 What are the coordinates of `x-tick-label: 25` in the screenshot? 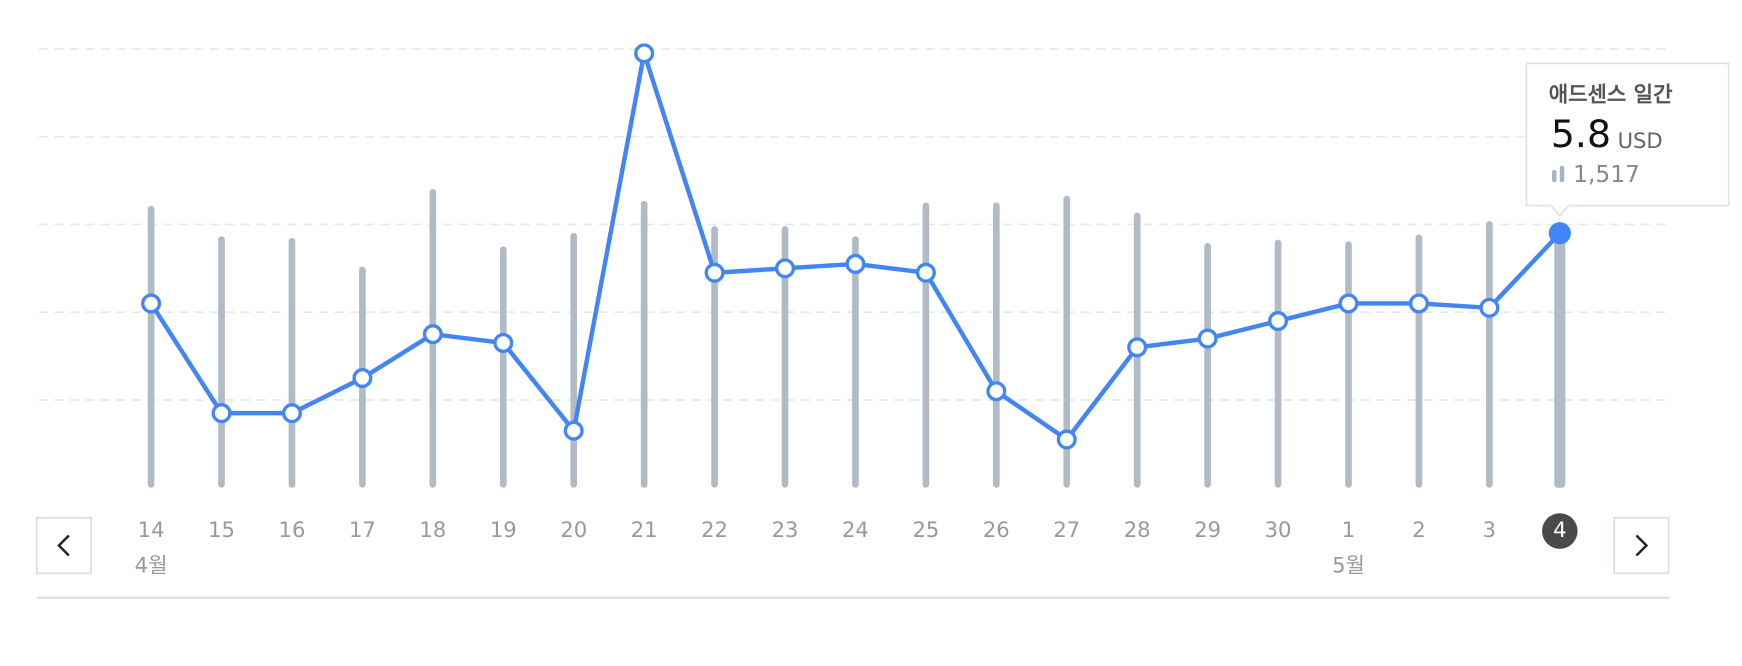 It's located at (925, 529).